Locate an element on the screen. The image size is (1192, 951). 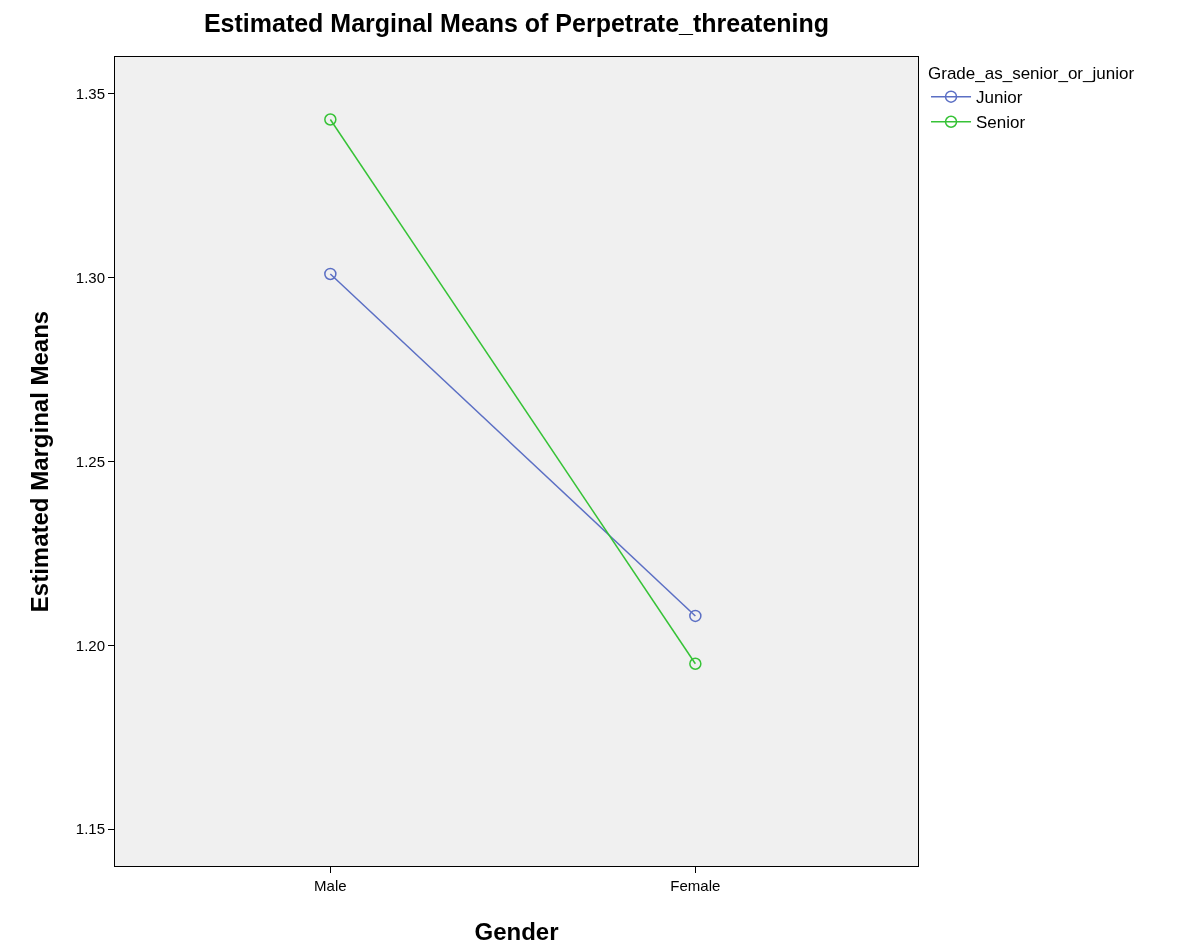
x-axis-title: Gender is located at coordinates (516, 932).